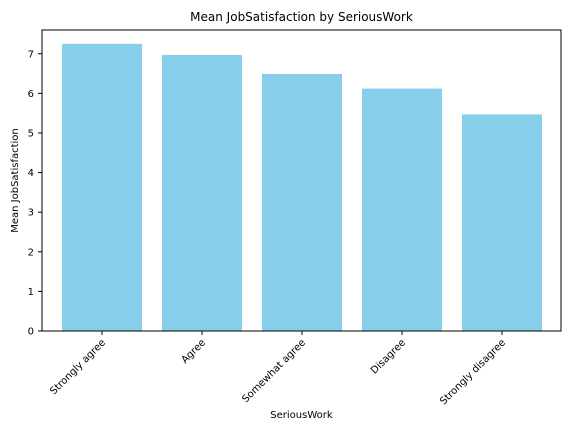 The image size is (576, 432). Describe the element at coordinates (31, 54) in the screenshot. I see `y-tick-label: 7` at that location.